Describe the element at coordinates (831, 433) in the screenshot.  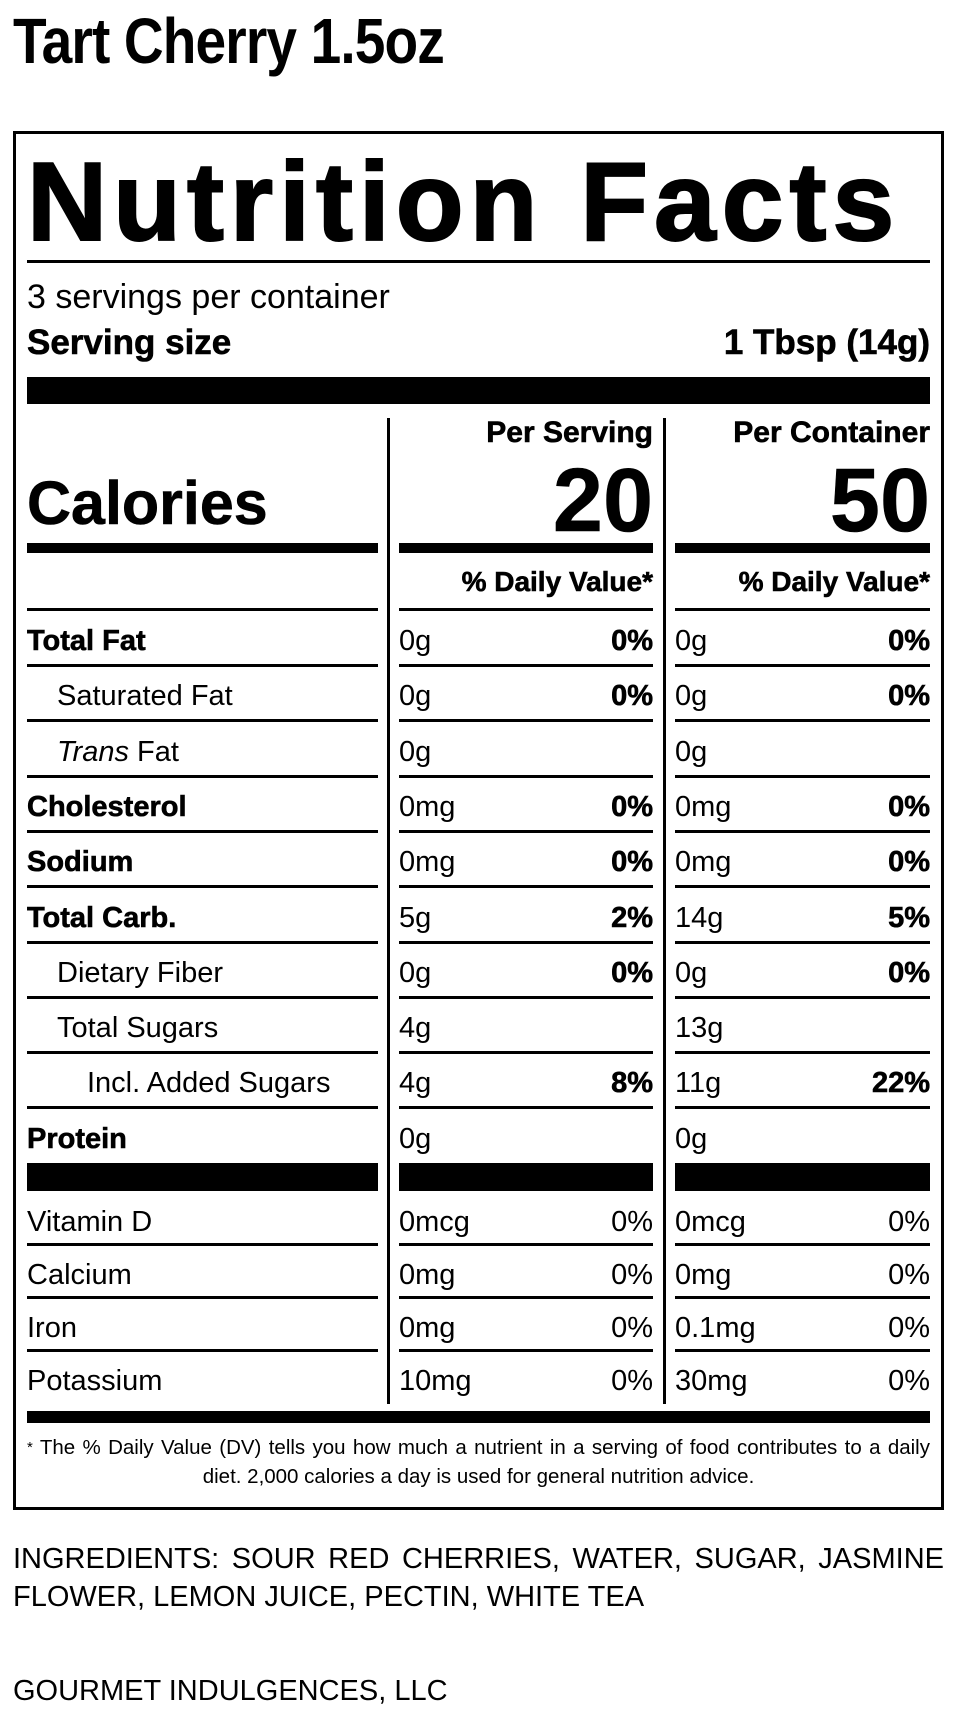
I see `per-container-header: Per Container` at that location.